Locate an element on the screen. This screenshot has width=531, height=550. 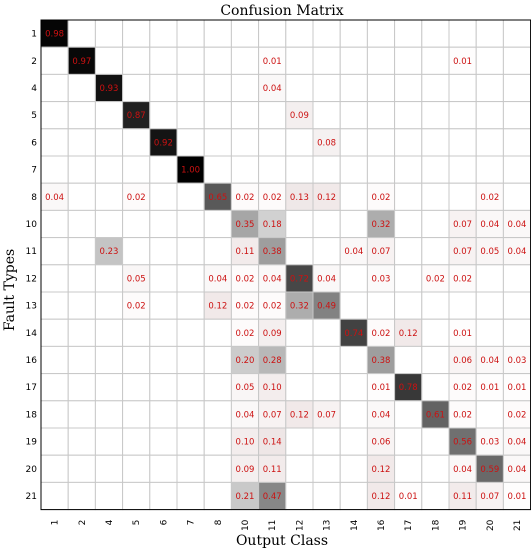
y-axis-title: Fault Types is located at coordinates (10, 290).